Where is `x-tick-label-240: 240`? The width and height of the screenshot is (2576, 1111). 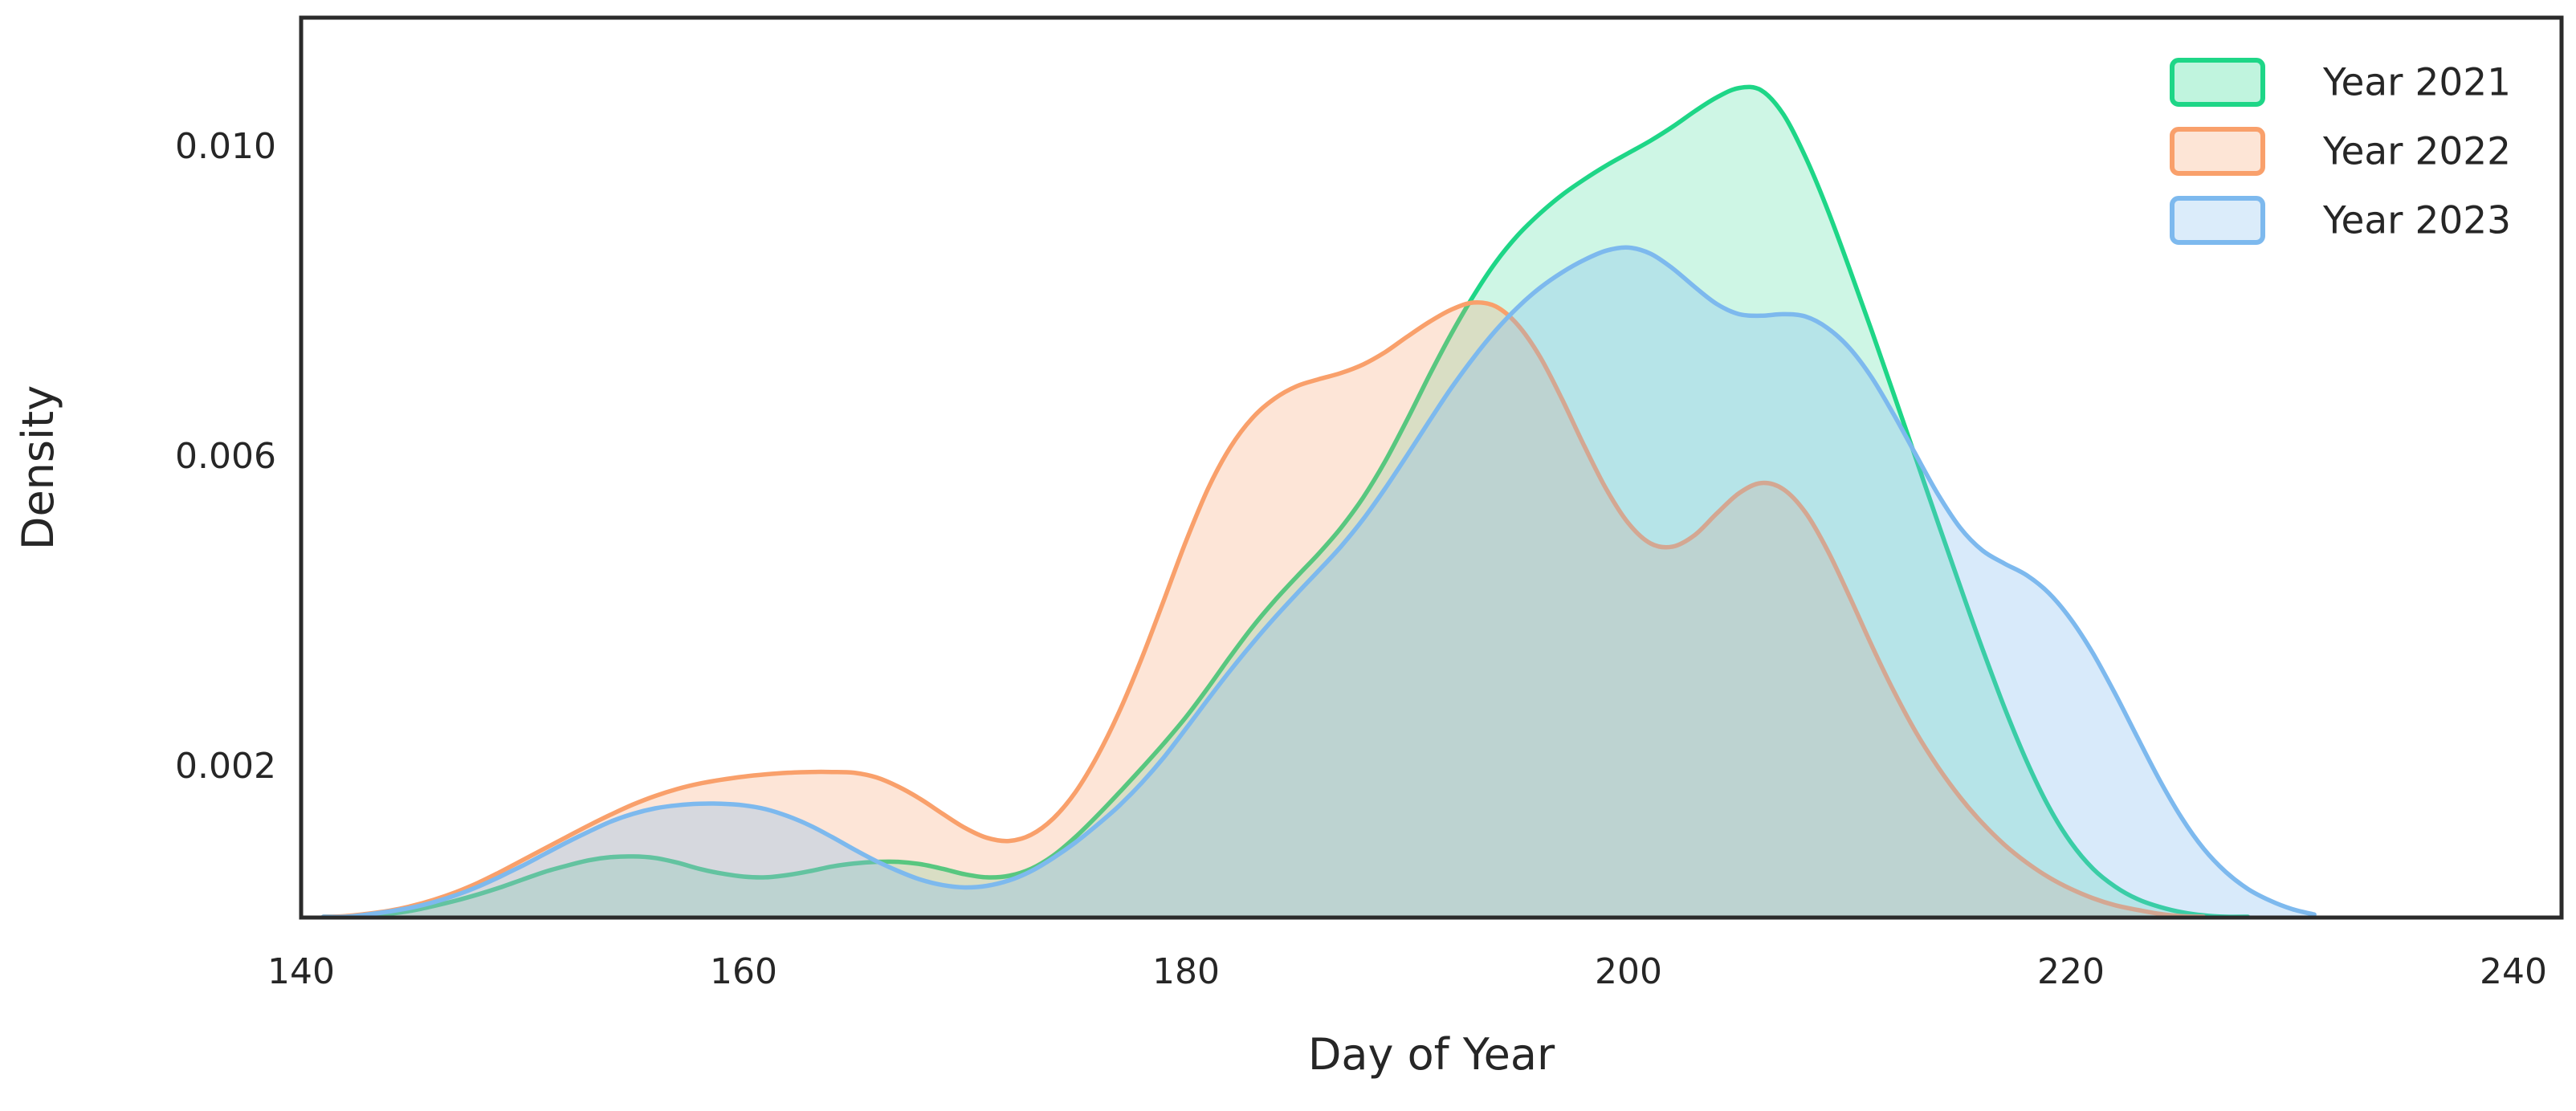 x-tick-label-240: 240 is located at coordinates (2513, 971).